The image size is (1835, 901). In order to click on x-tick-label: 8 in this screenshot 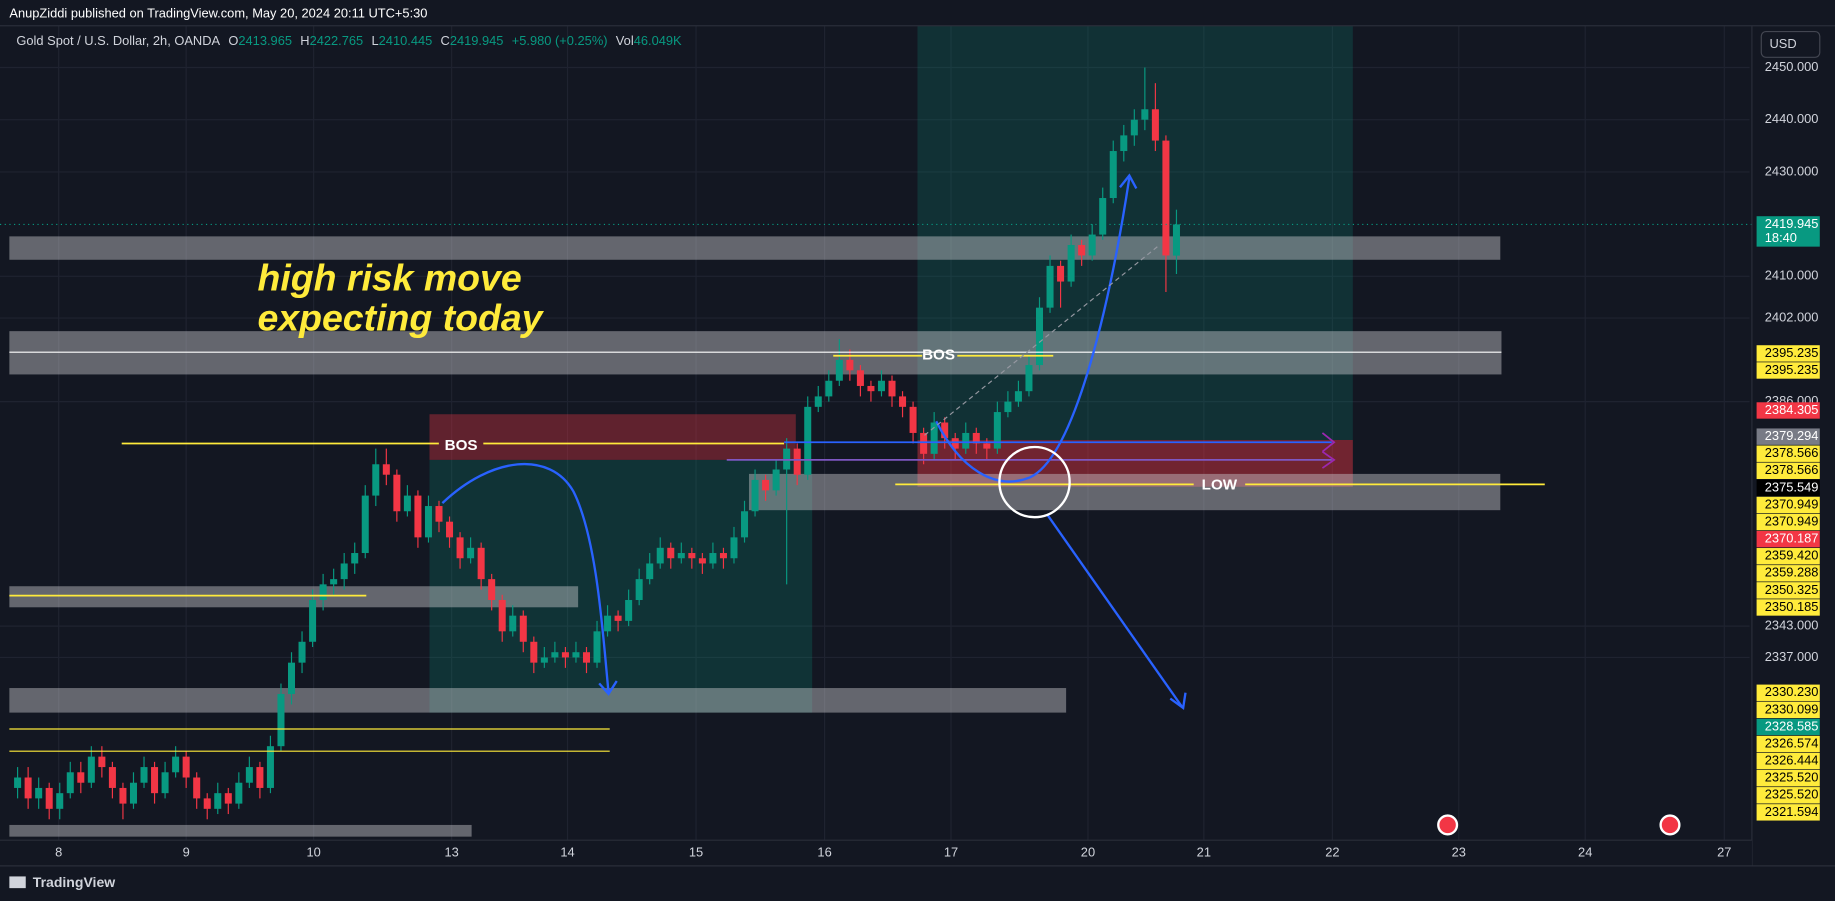, I will do `click(58, 851)`.